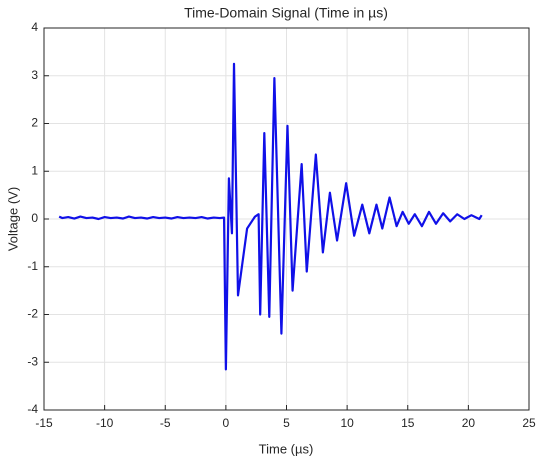 Image resolution: width=550 pixels, height=470 pixels. I want to click on y-tick-label: 4, so click(34, 27).